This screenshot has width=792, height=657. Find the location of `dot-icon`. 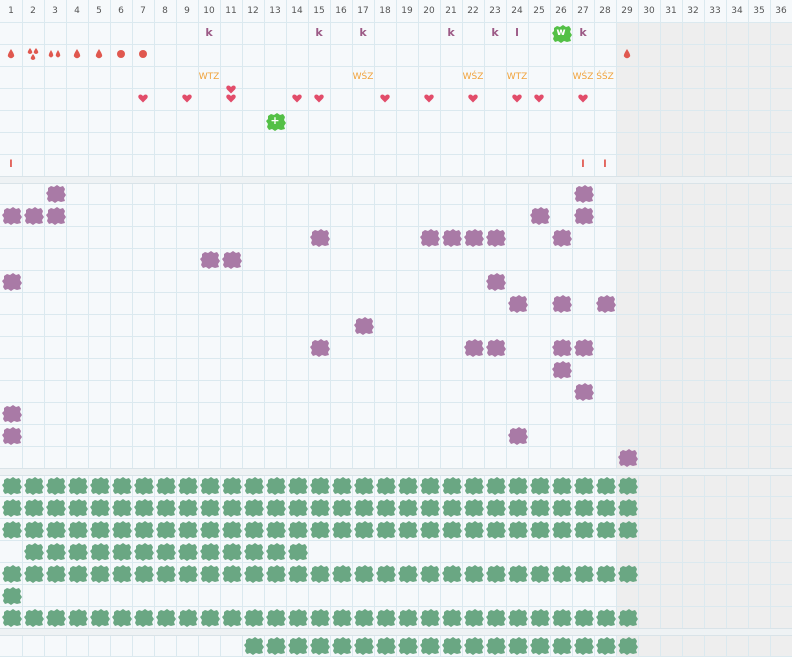

dot-icon is located at coordinates (121, 55).